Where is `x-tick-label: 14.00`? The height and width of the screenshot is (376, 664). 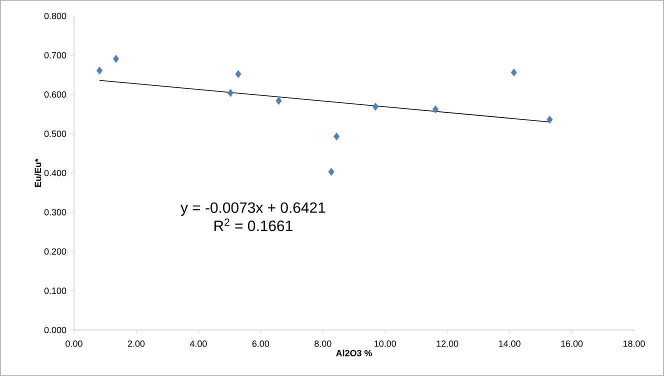
x-tick-label: 14.00 is located at coordinates (509, 343).